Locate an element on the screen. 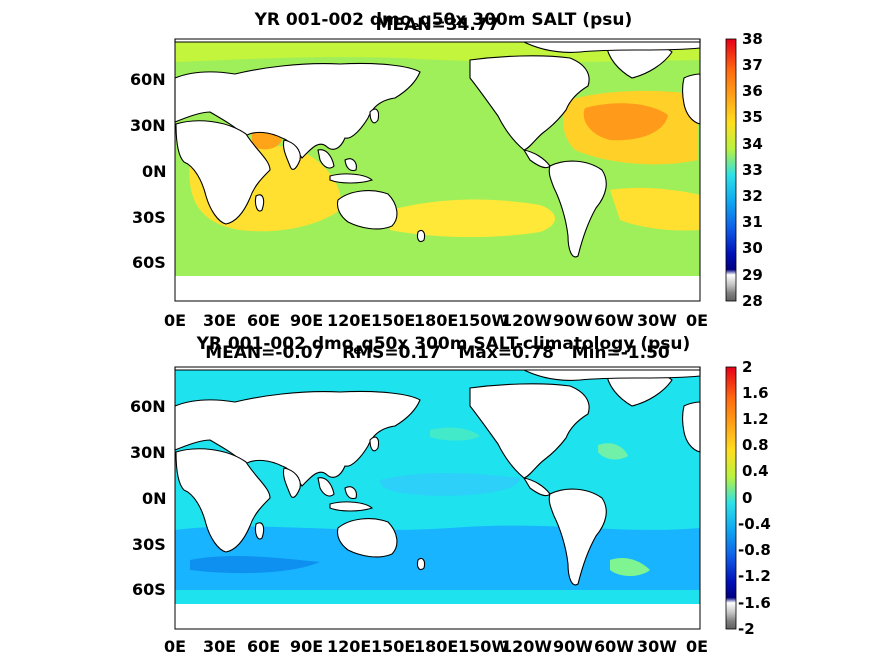 This screenshot has height=656, width=875. plot2-arctic-islands is located at coordinates (610, 374).